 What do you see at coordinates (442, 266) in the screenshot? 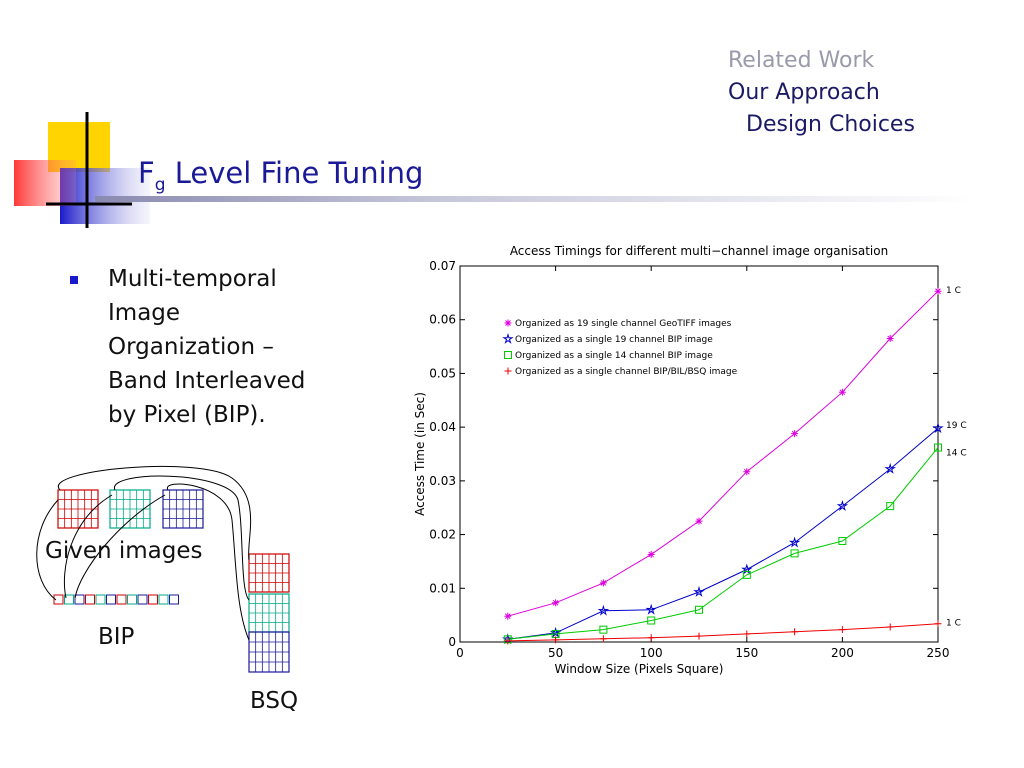
I see `y-tick-label: 0.07` at bounding box center [442, 266].